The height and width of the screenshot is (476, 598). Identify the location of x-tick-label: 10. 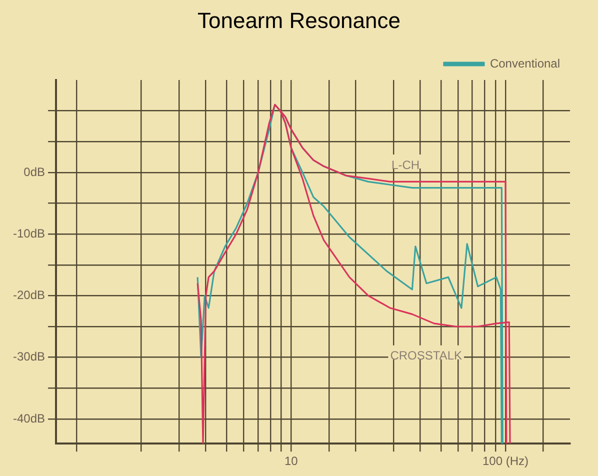
(291, 461).